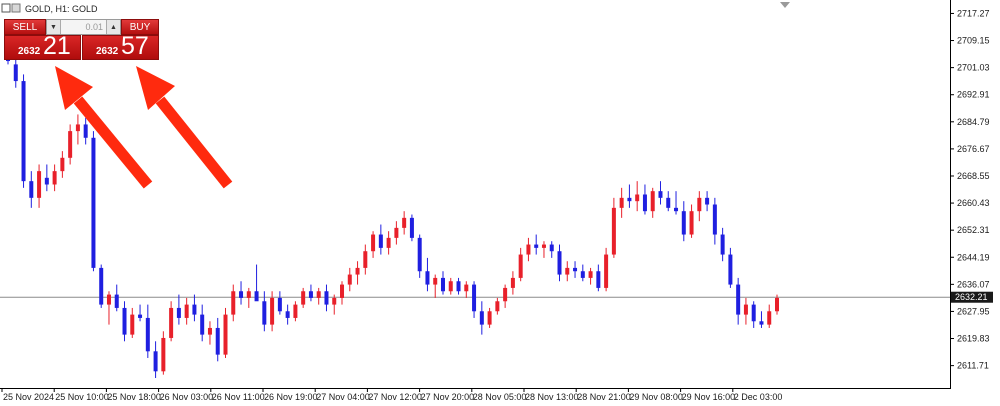 The height and width of the screenshot is (406, 1000). Describe the element at coordinates (54, 27) in the screenshot. I see `lot-decrease-icon: ▼` at that location.